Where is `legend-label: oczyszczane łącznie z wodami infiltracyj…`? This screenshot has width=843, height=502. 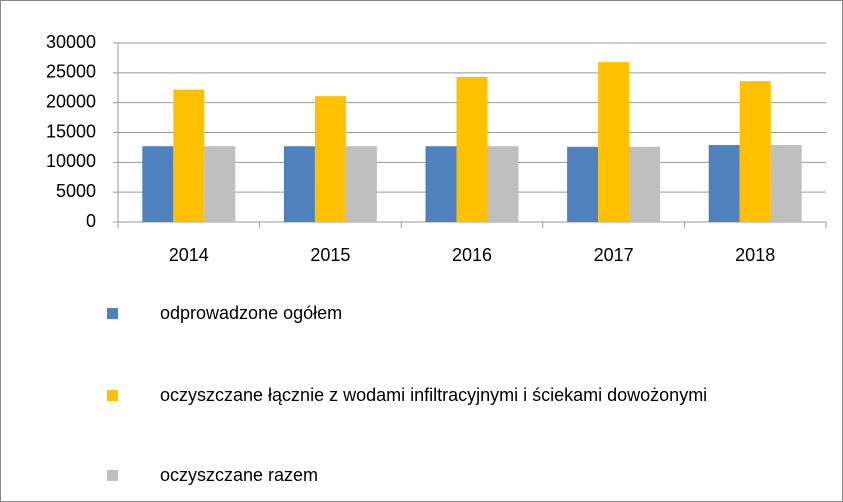 legend-label: oczyszczane łącznie z wodami infiltracyj… is located at coordinates (434, 395).